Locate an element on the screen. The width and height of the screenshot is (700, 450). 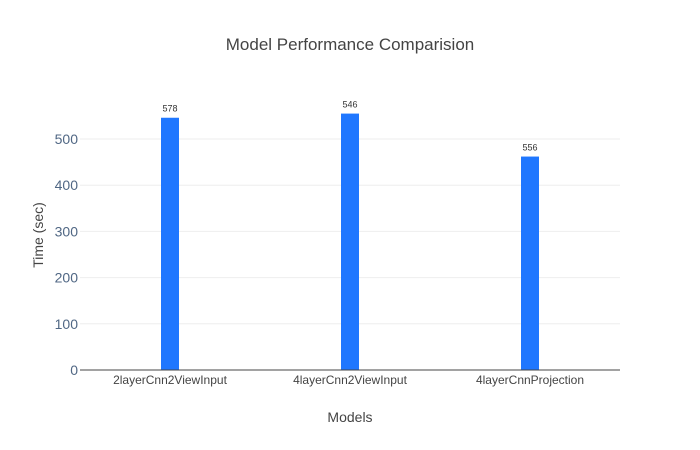
x-tick-label: 4layerCnnProjection is located at coordinates (530, 380).